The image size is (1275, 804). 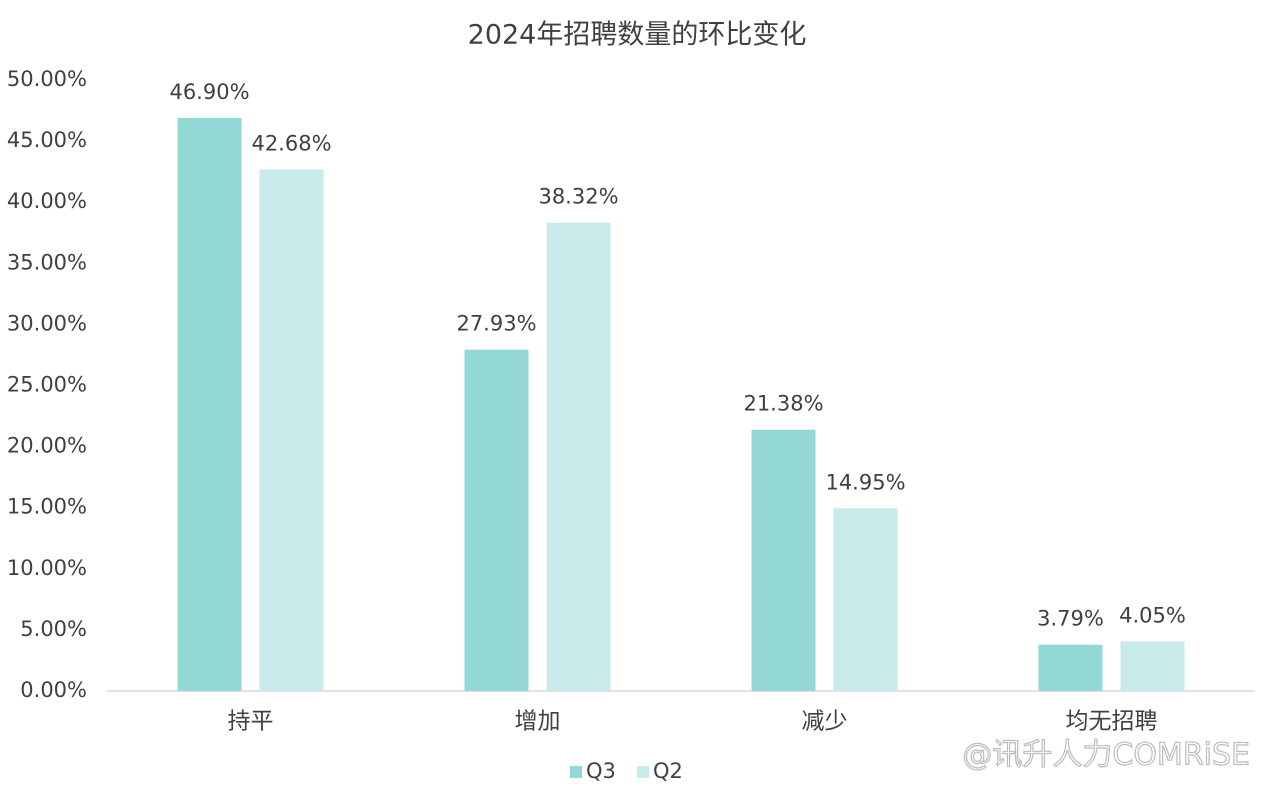 What do you see at coordinates (209, 92) in the screenshot?
I see `data-label: 46.90%` at bounding box center [209, 92].